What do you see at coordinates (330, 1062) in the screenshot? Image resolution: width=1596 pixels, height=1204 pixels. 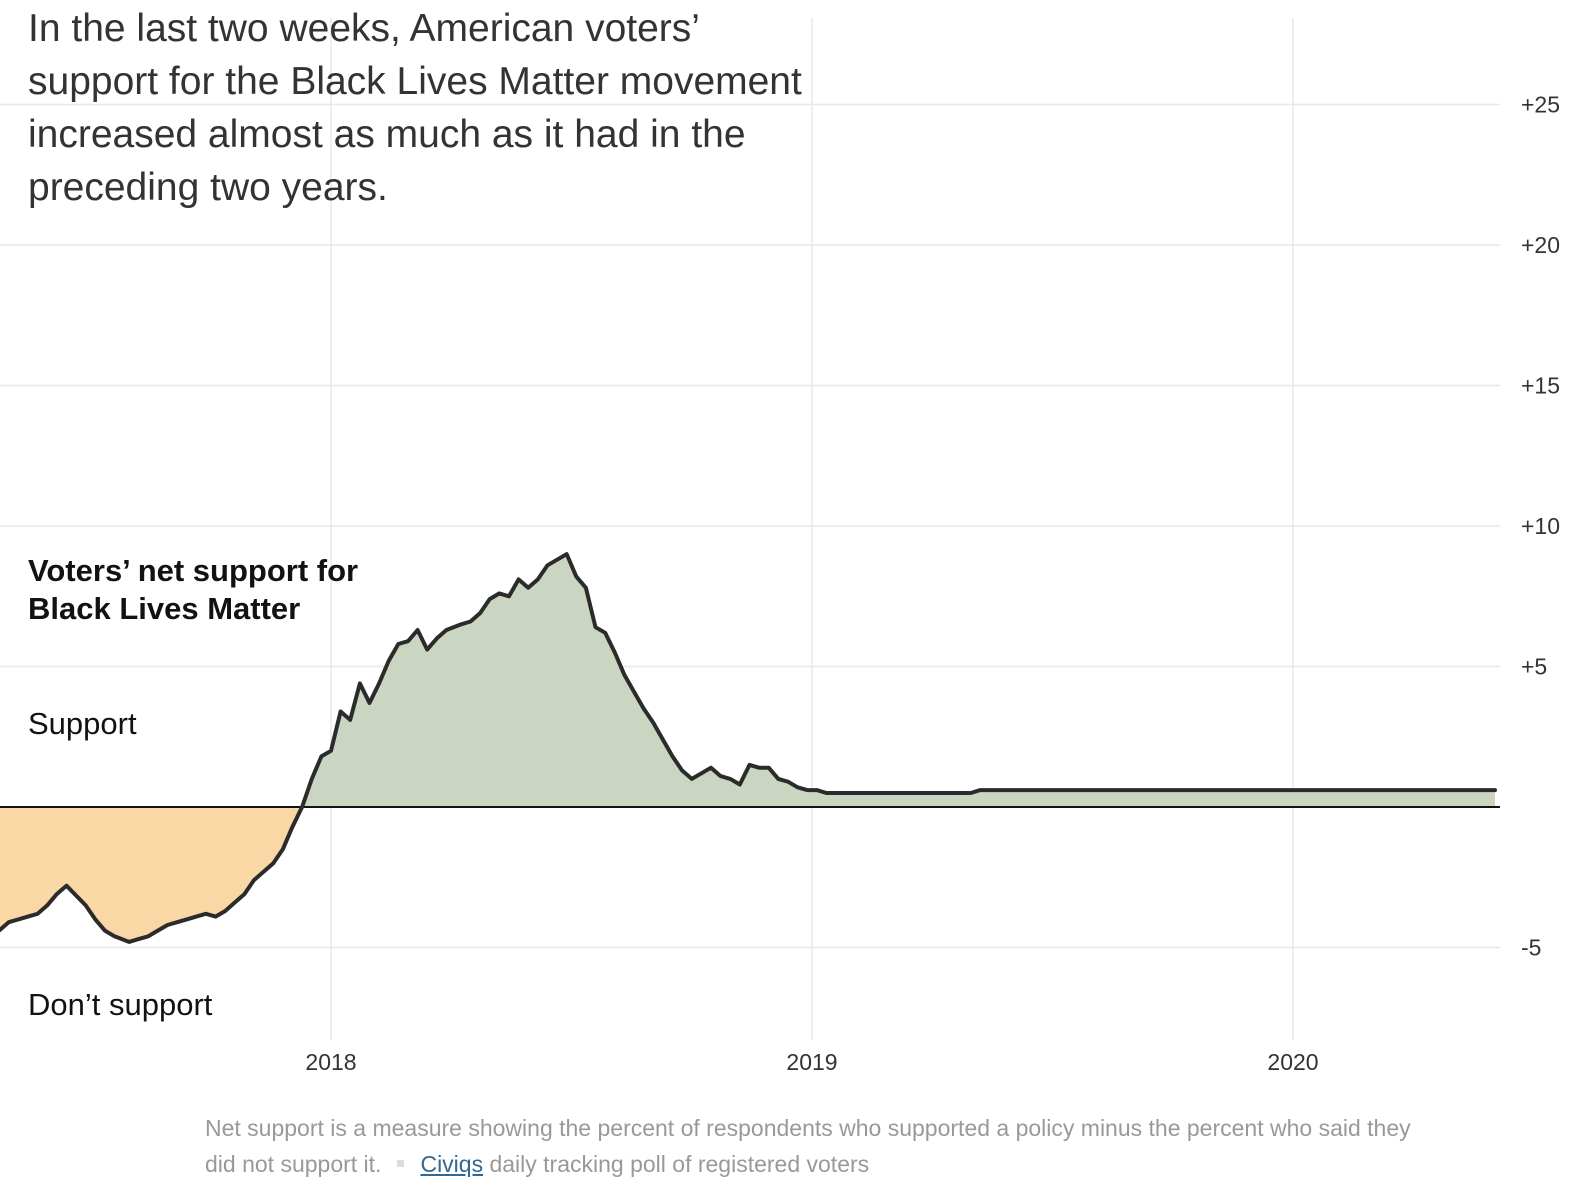 I see `x-tick-label: 2018` at bounding box center [330, 1062].